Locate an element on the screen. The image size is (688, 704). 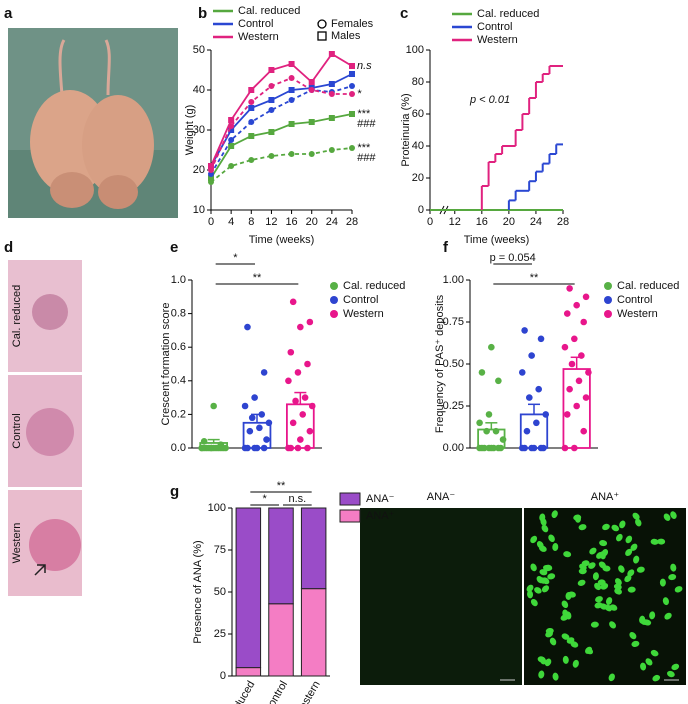
y-tick-label: 0.25 is located at coordinates (453, 406).